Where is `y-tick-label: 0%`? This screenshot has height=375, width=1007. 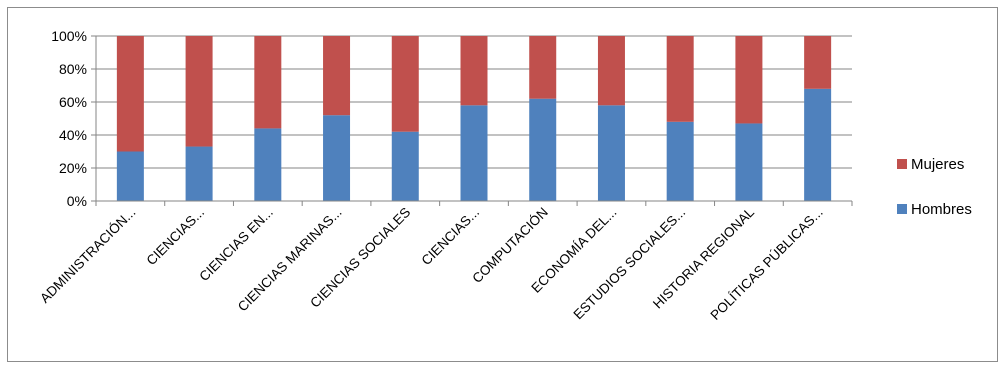
y-tick-label: 0% is located at coordinates (77, 201).